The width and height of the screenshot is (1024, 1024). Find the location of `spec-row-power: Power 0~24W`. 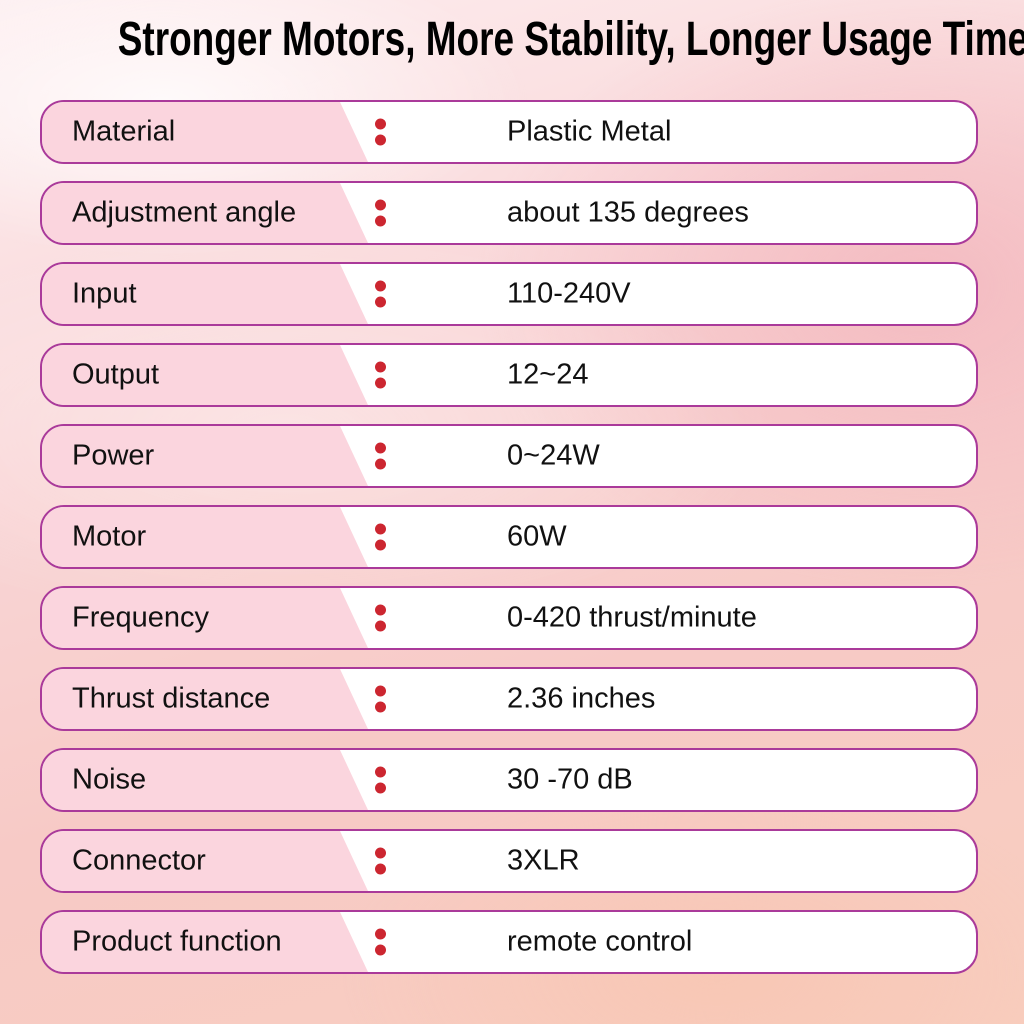

spec-row-power: Power 0~24W is located at coordinates (509, 456).